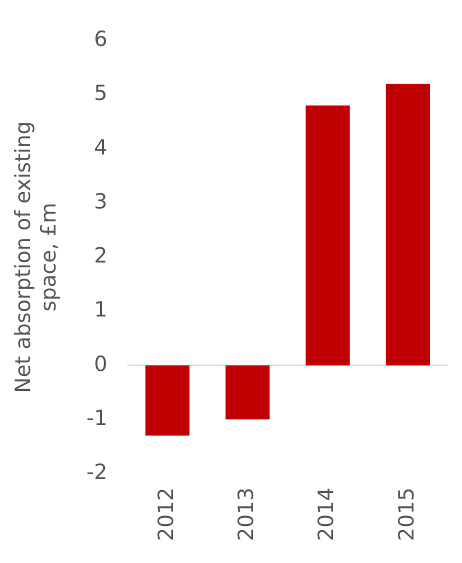 The height and width of the screenshot is (563, 462). What do you see at coordinates (101, 93) in the screenshot?
I see `y-tick-label: 5` at bounding box center [101, 93].